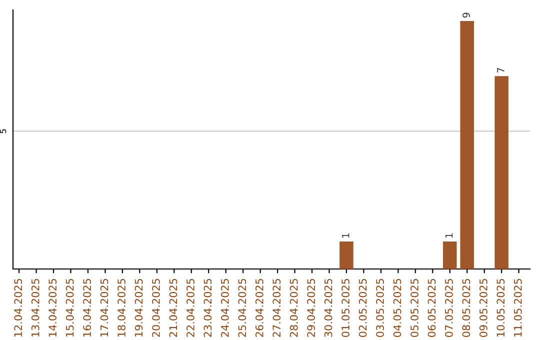 The image size is (540, 340). What do you see at coordinates (500, 307) in the screenshot?
I see `x-tick-label: 10.05.2025` at bounding box center [500, 307].